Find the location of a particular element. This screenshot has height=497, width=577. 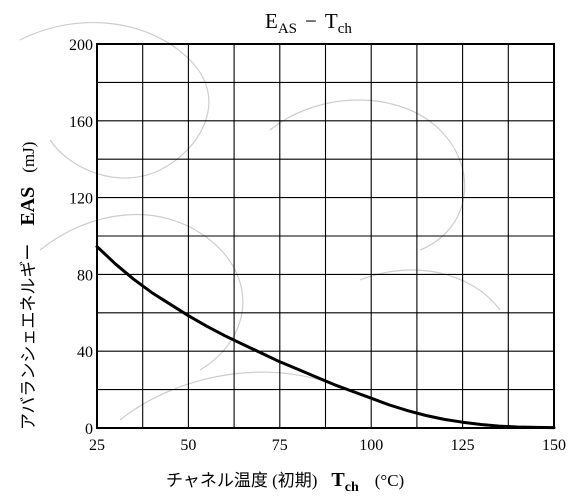

x-tick-label: 150 is located at coordinates (554, 445).